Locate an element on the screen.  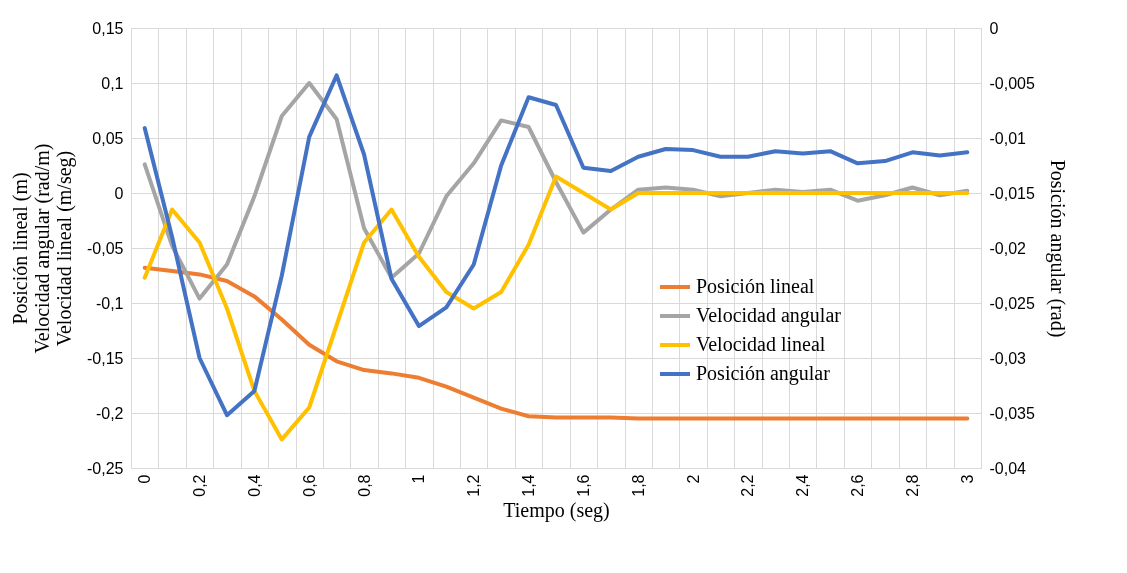
x-tick-label: 2 is located at coordinates (693, 479).